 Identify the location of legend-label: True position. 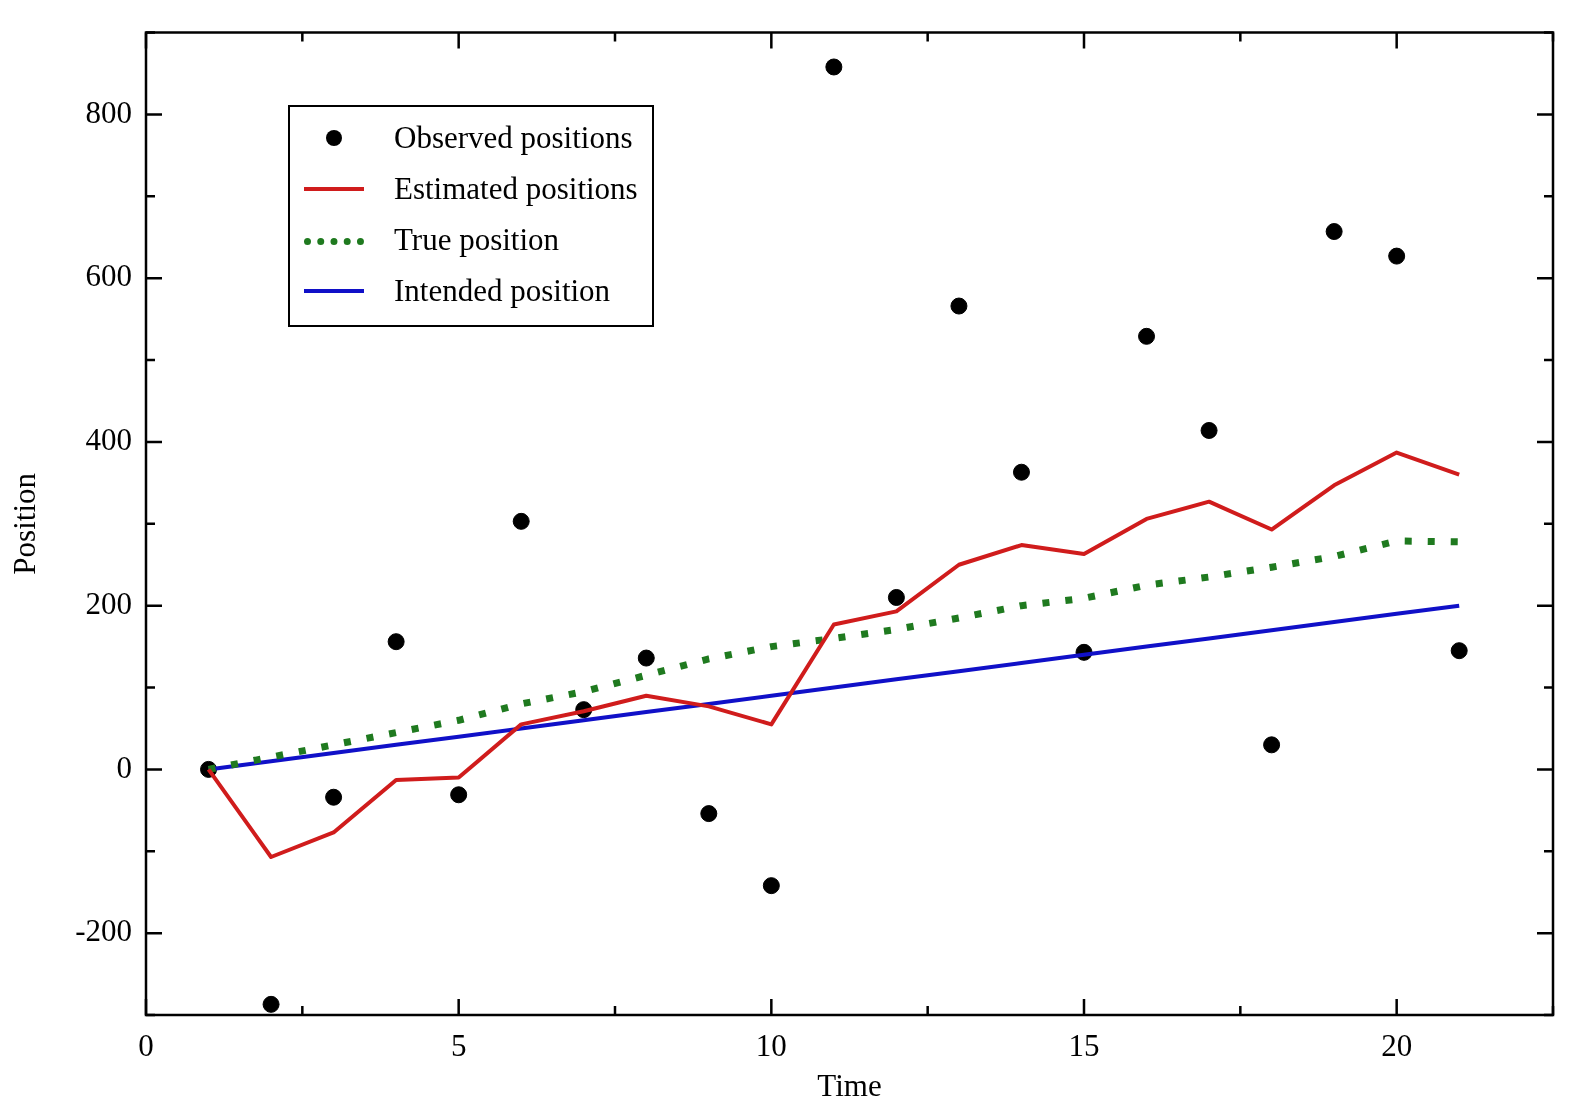
(477, 240).